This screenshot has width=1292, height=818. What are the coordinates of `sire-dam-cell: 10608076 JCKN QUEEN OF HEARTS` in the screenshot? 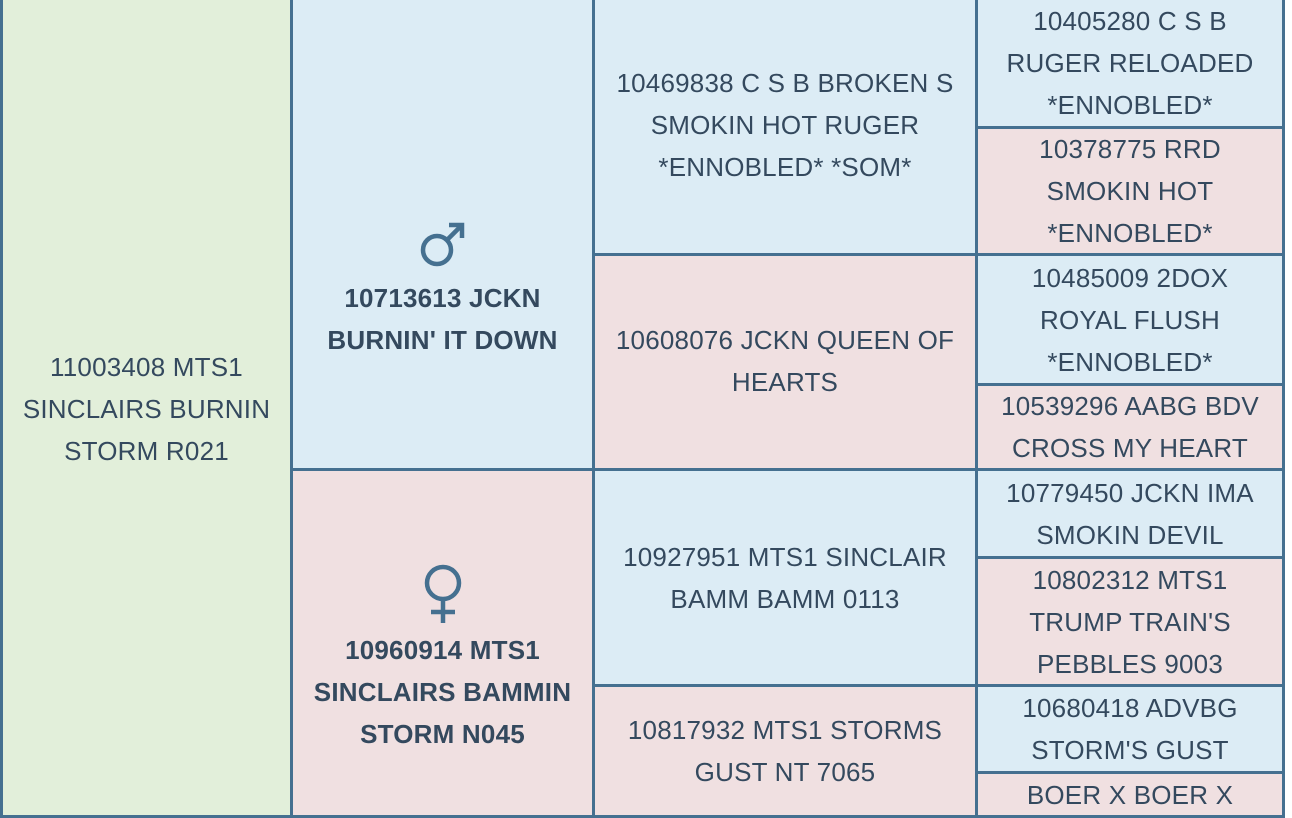 It's located at (785, 362).